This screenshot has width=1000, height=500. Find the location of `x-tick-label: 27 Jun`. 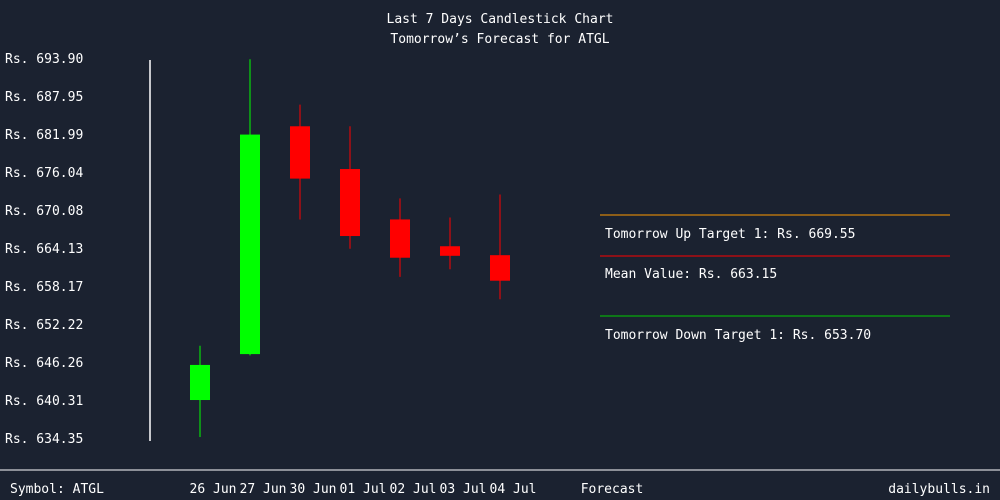

x-tick-label: 27 Jun is located at coordinates (263, 489).